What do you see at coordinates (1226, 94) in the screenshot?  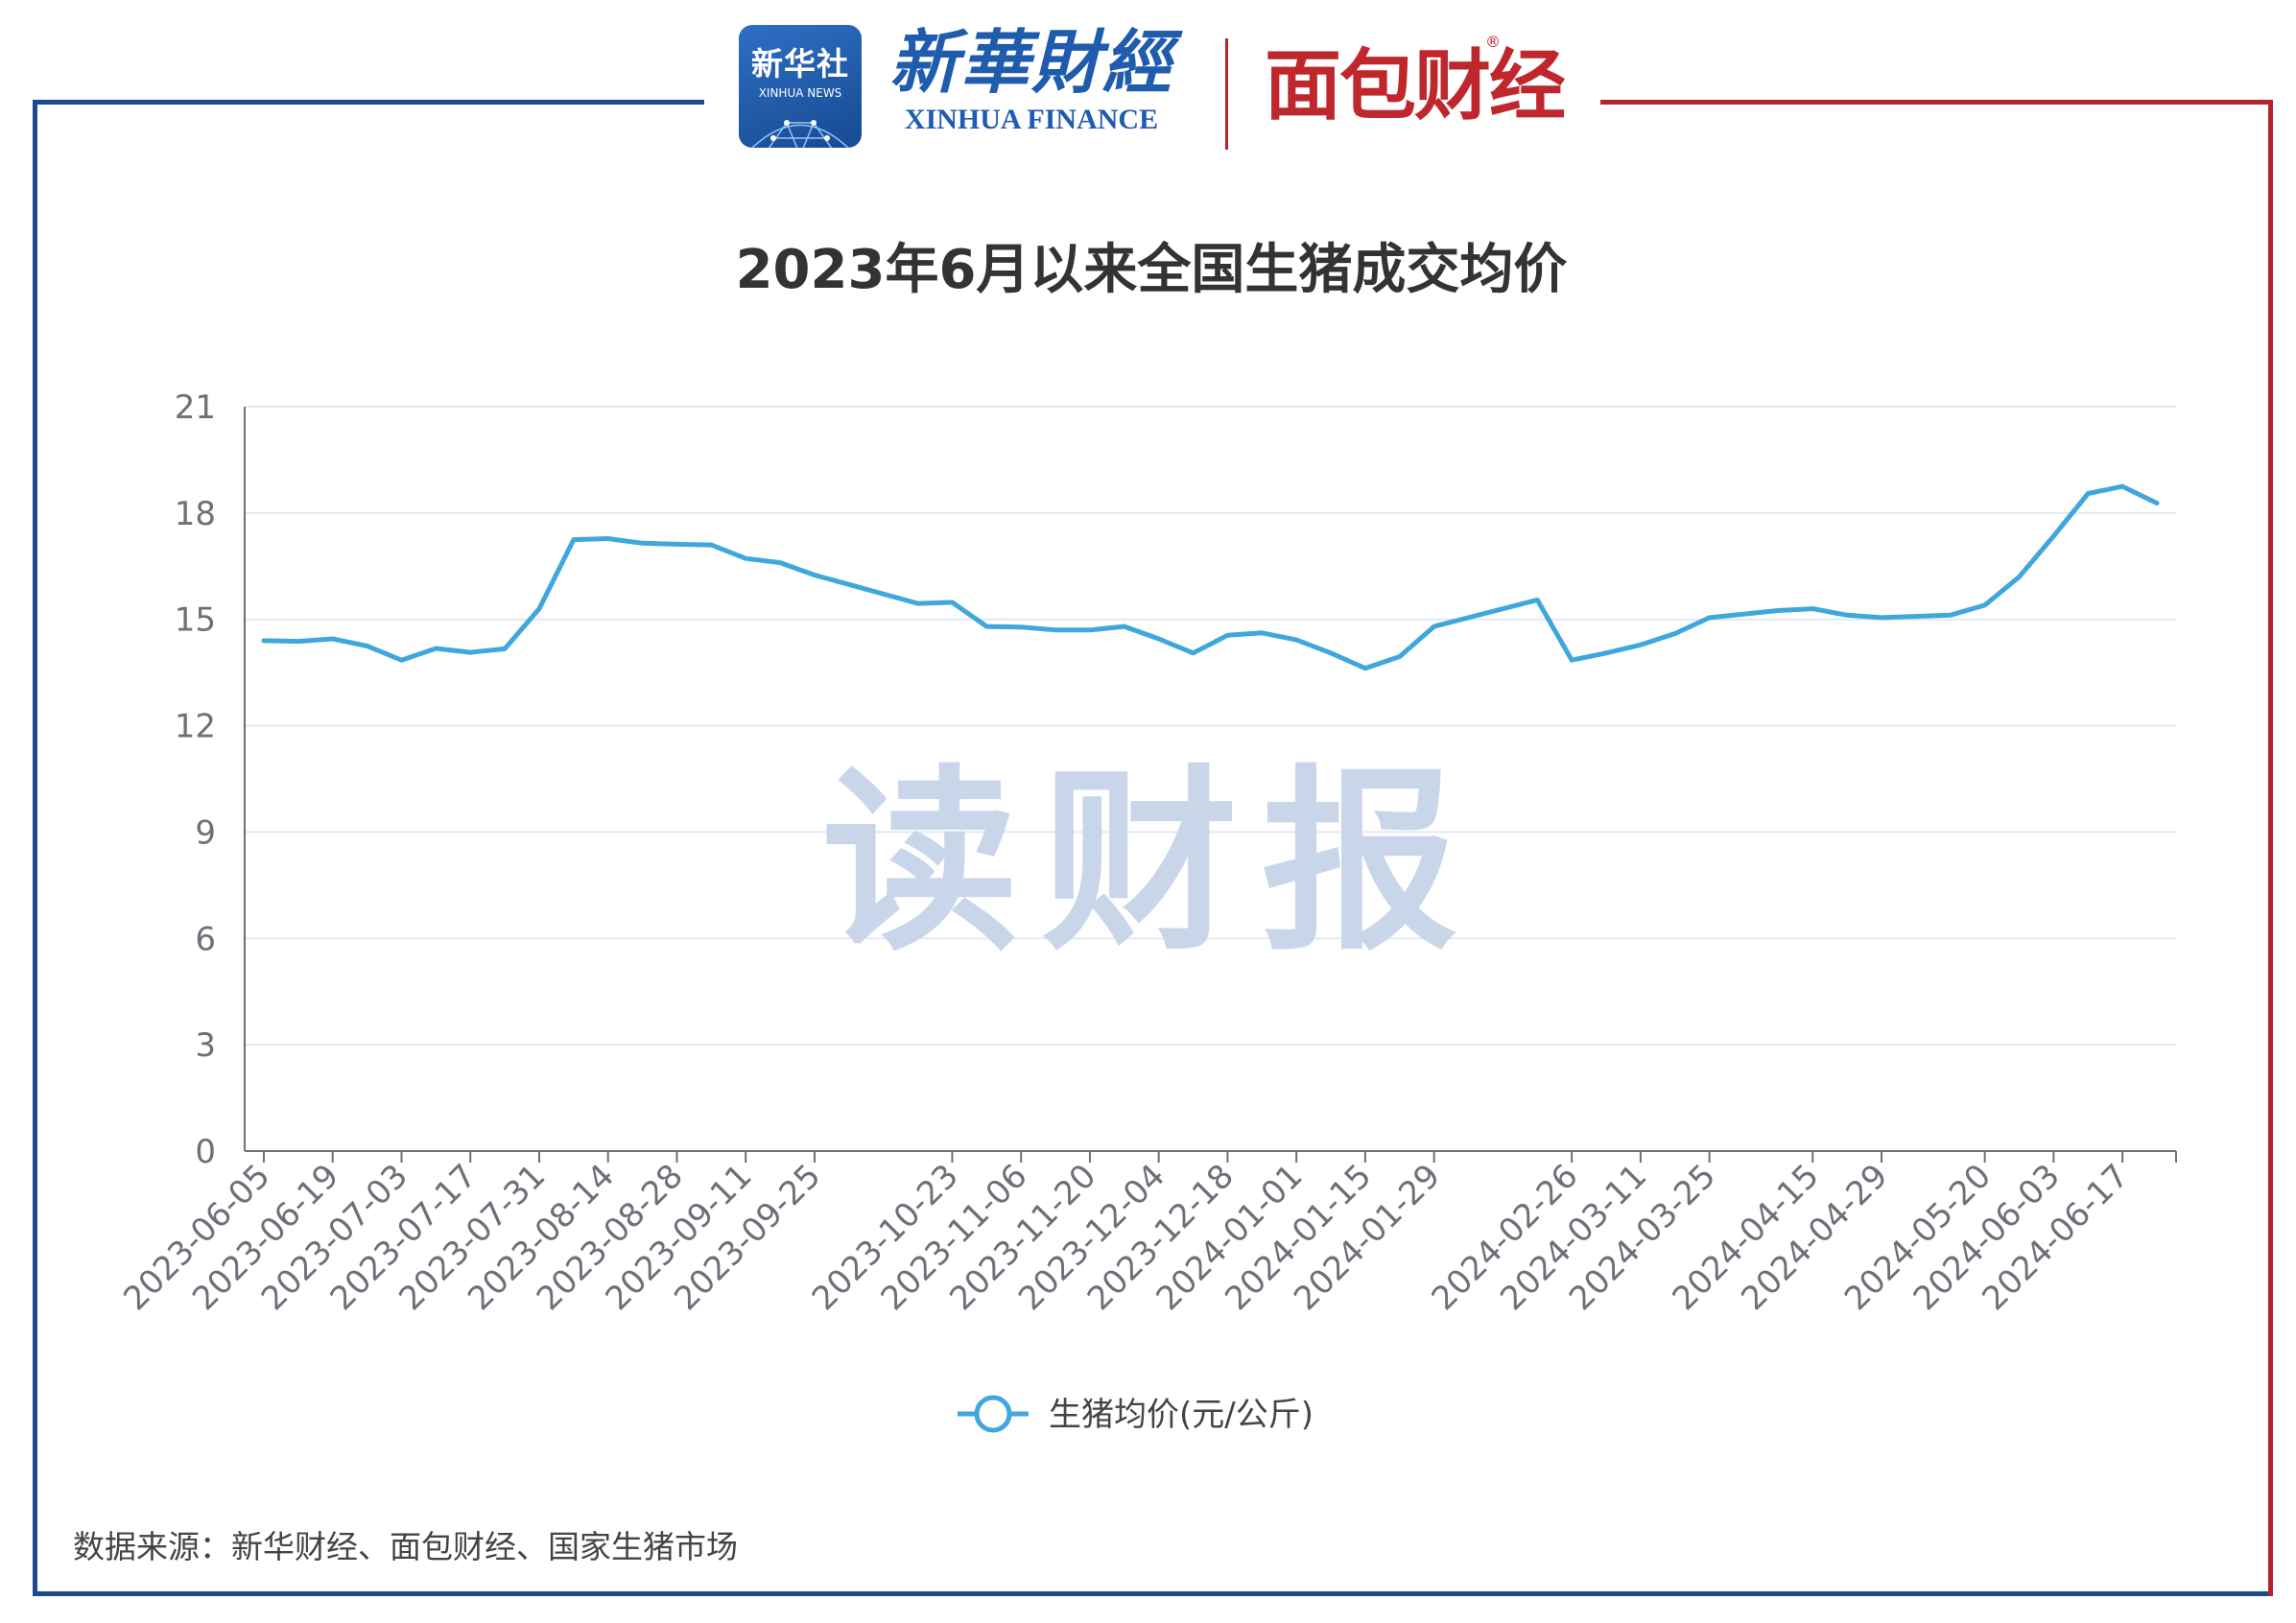 I see `logo-divider` at bounding box center [1226, 94].